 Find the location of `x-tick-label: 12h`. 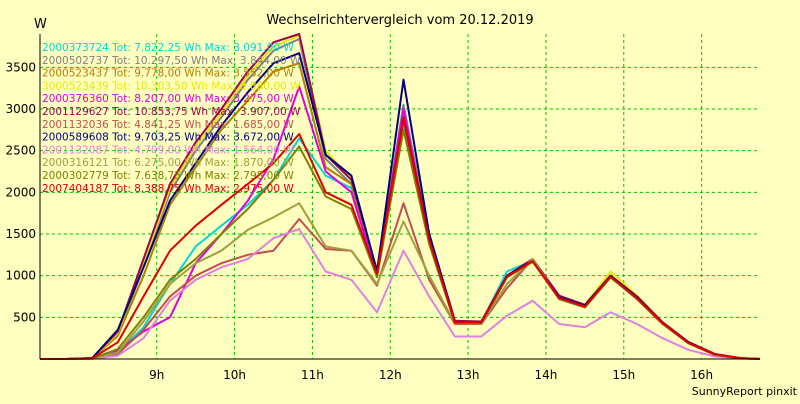

x-tick-label: 12h is located at coordinates (390, 375).